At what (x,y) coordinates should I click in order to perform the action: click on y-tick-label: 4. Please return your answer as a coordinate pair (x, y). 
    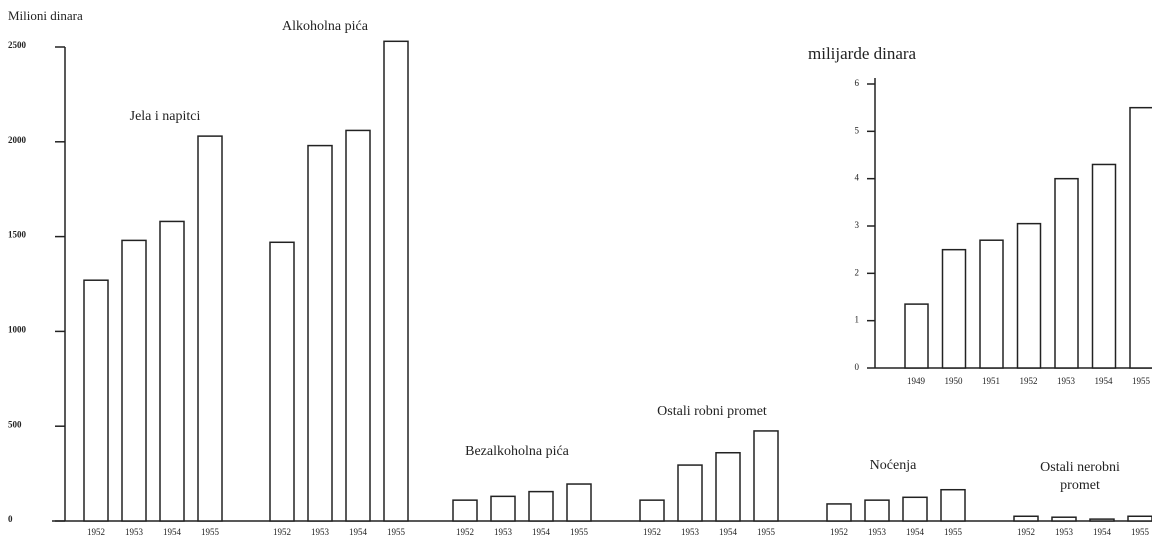
    Looking at the image, I should click on (857, 178).